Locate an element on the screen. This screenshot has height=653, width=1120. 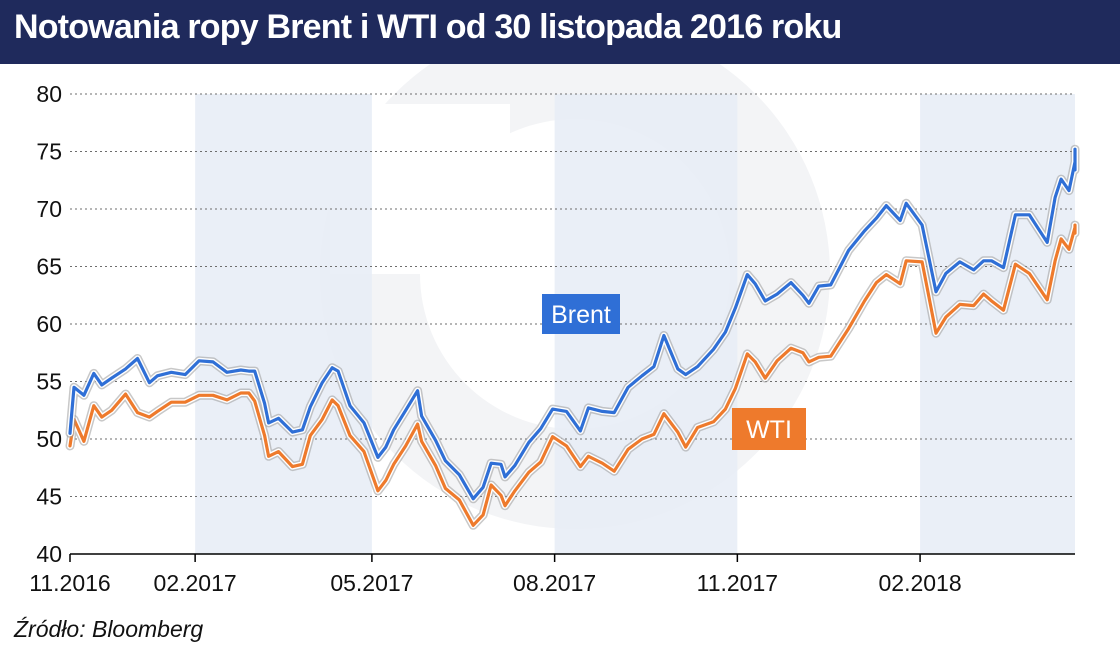
y-tick-label-45: 45 is located at coordinates (49, 497).